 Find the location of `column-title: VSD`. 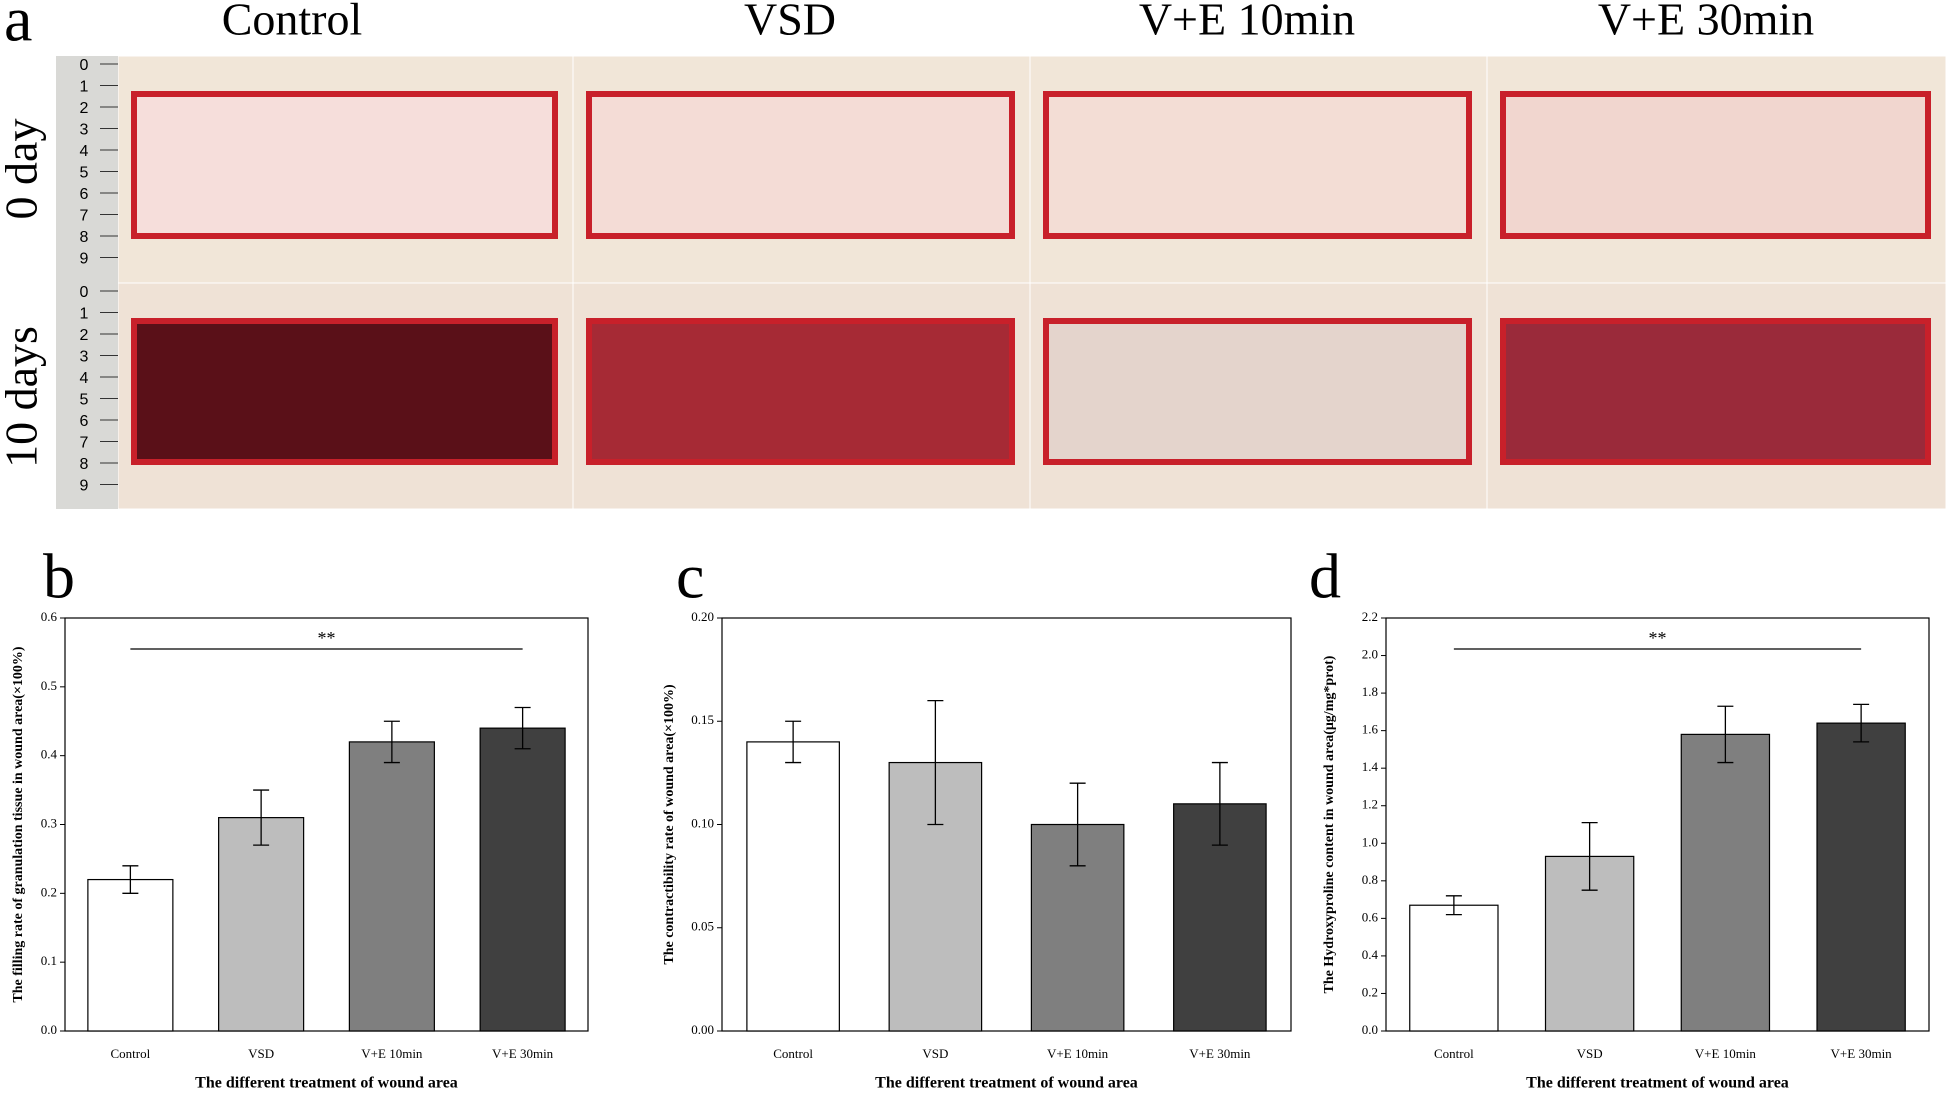

column-title: VSD is located at coordinates (790, 22).